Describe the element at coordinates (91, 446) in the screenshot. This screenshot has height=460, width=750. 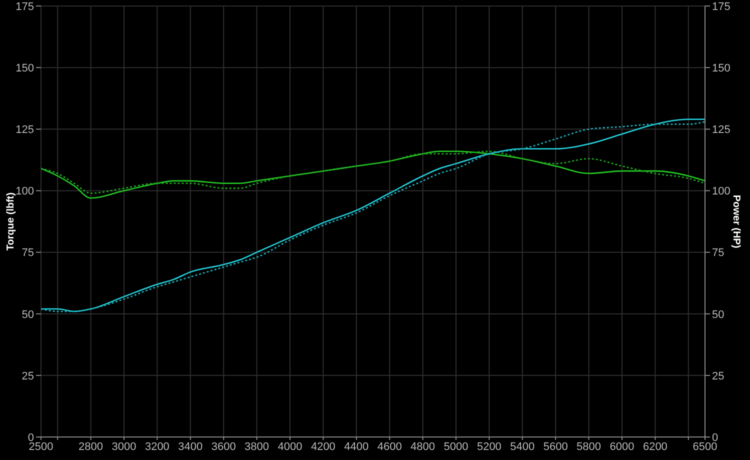
I see `x-tick-label: 2800` at that location.